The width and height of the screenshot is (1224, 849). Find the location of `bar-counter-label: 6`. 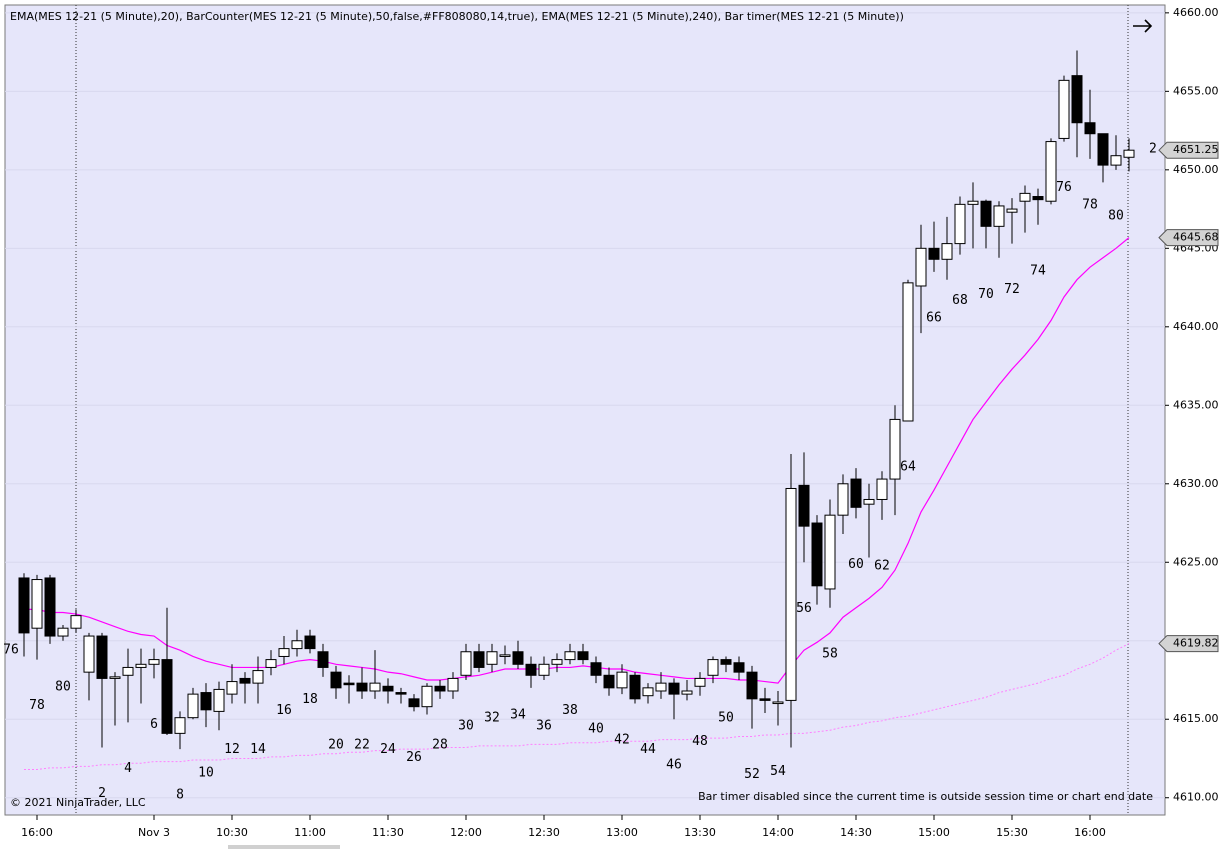

bar-counter-label: 6 is located at coordinates (154, 724).